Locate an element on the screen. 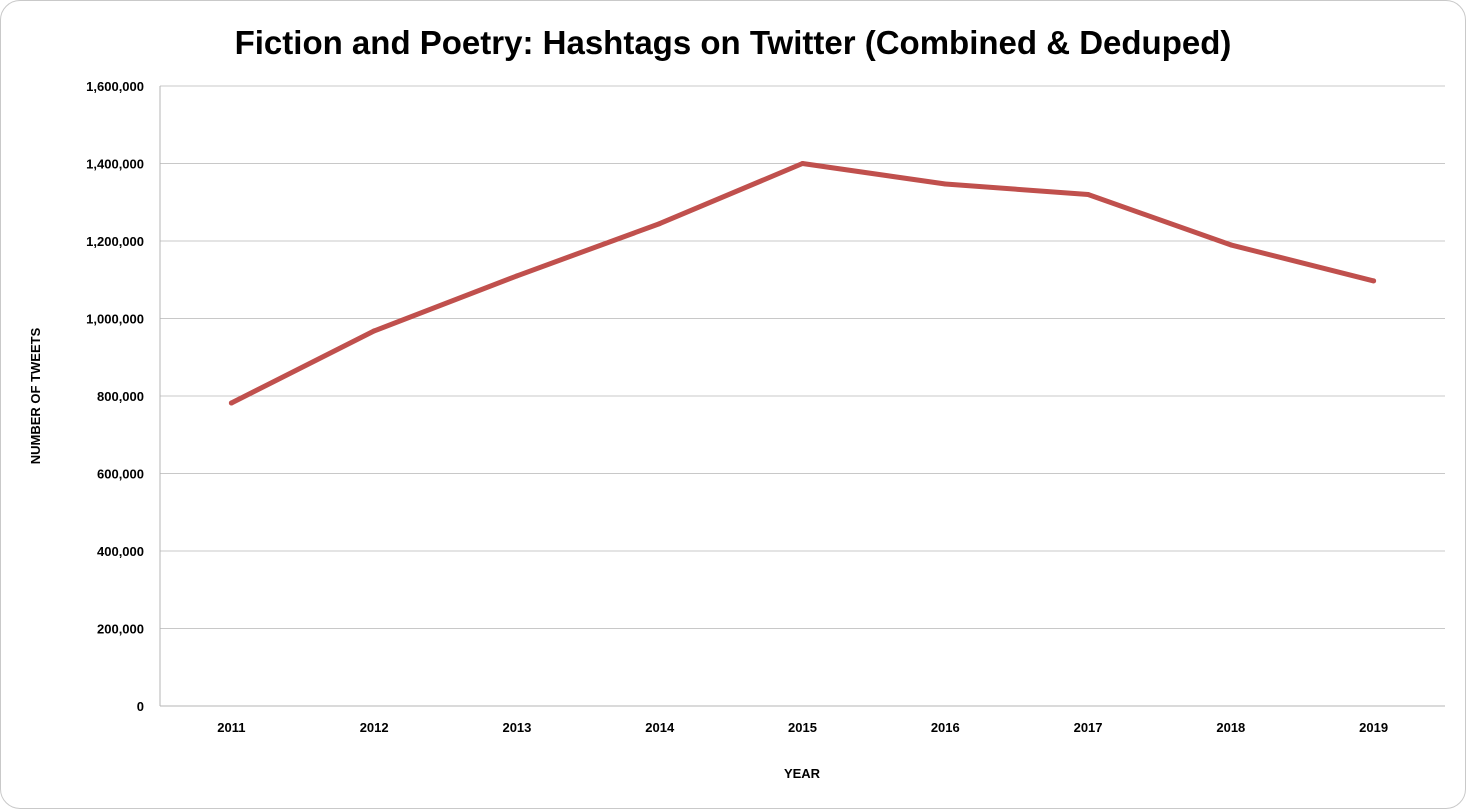 This screenshot has width=1466, height=809. x-tick-label: 2019 is located at coordinates (1373, 727).